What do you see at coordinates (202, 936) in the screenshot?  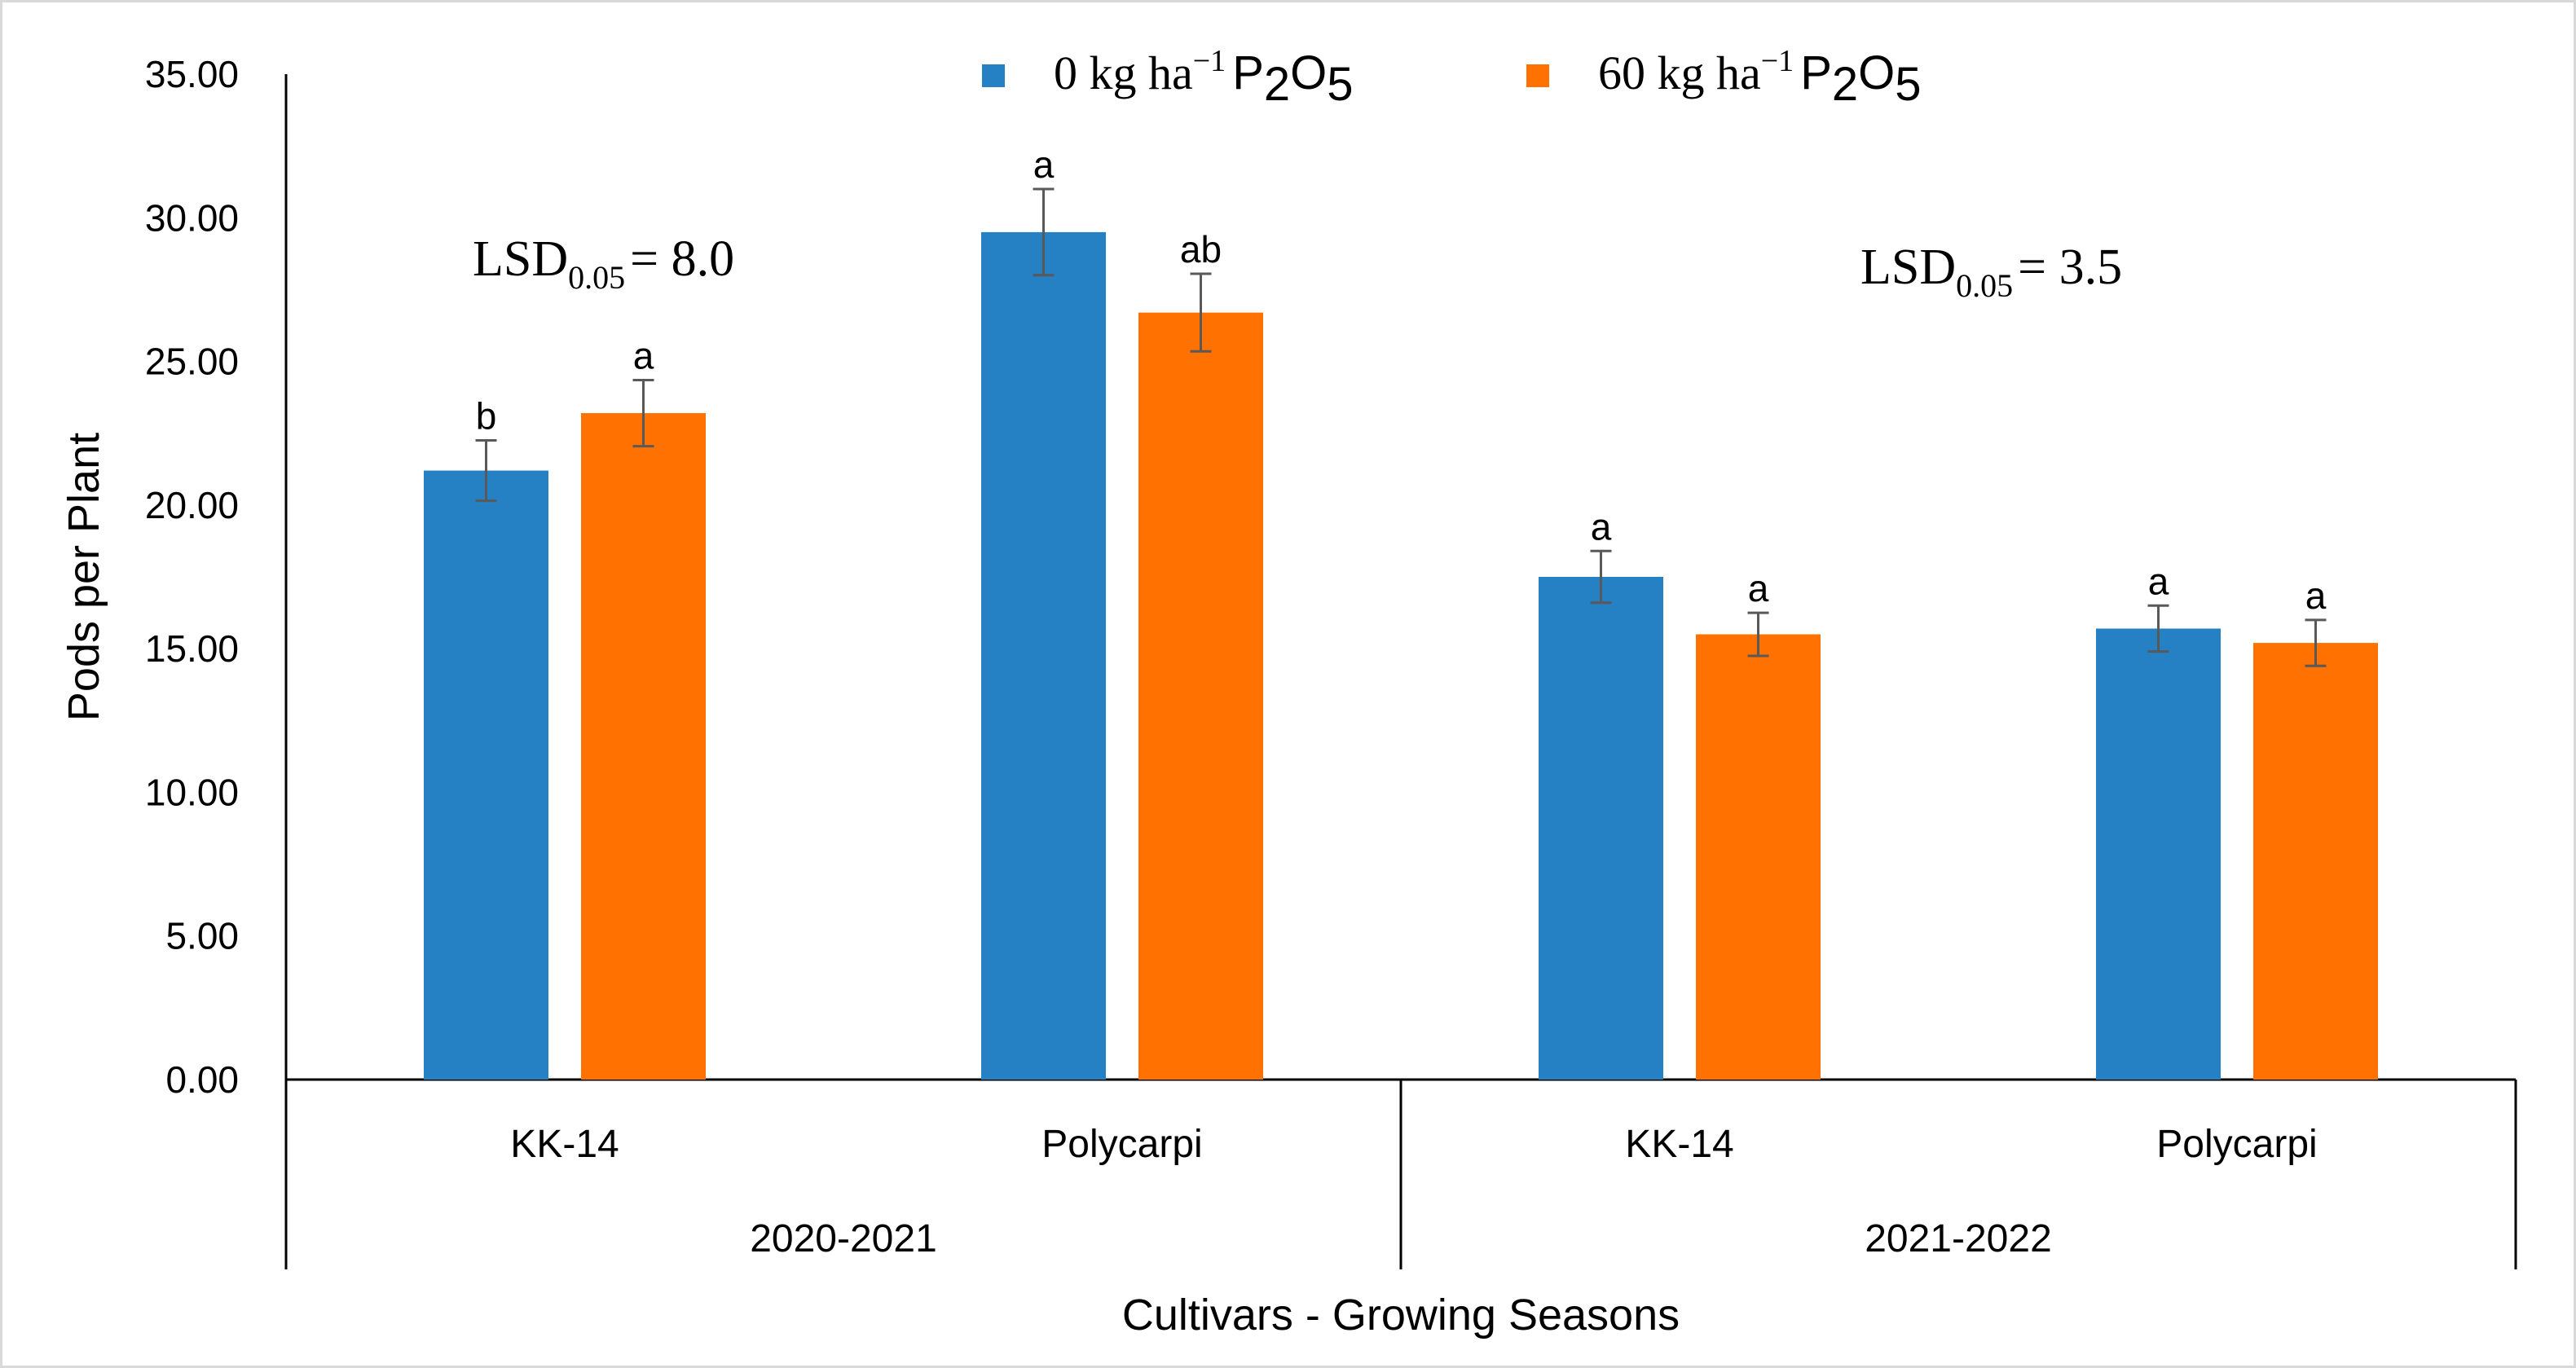 I see `y-tick-label: 5.00` at bounding box center [202, 936].